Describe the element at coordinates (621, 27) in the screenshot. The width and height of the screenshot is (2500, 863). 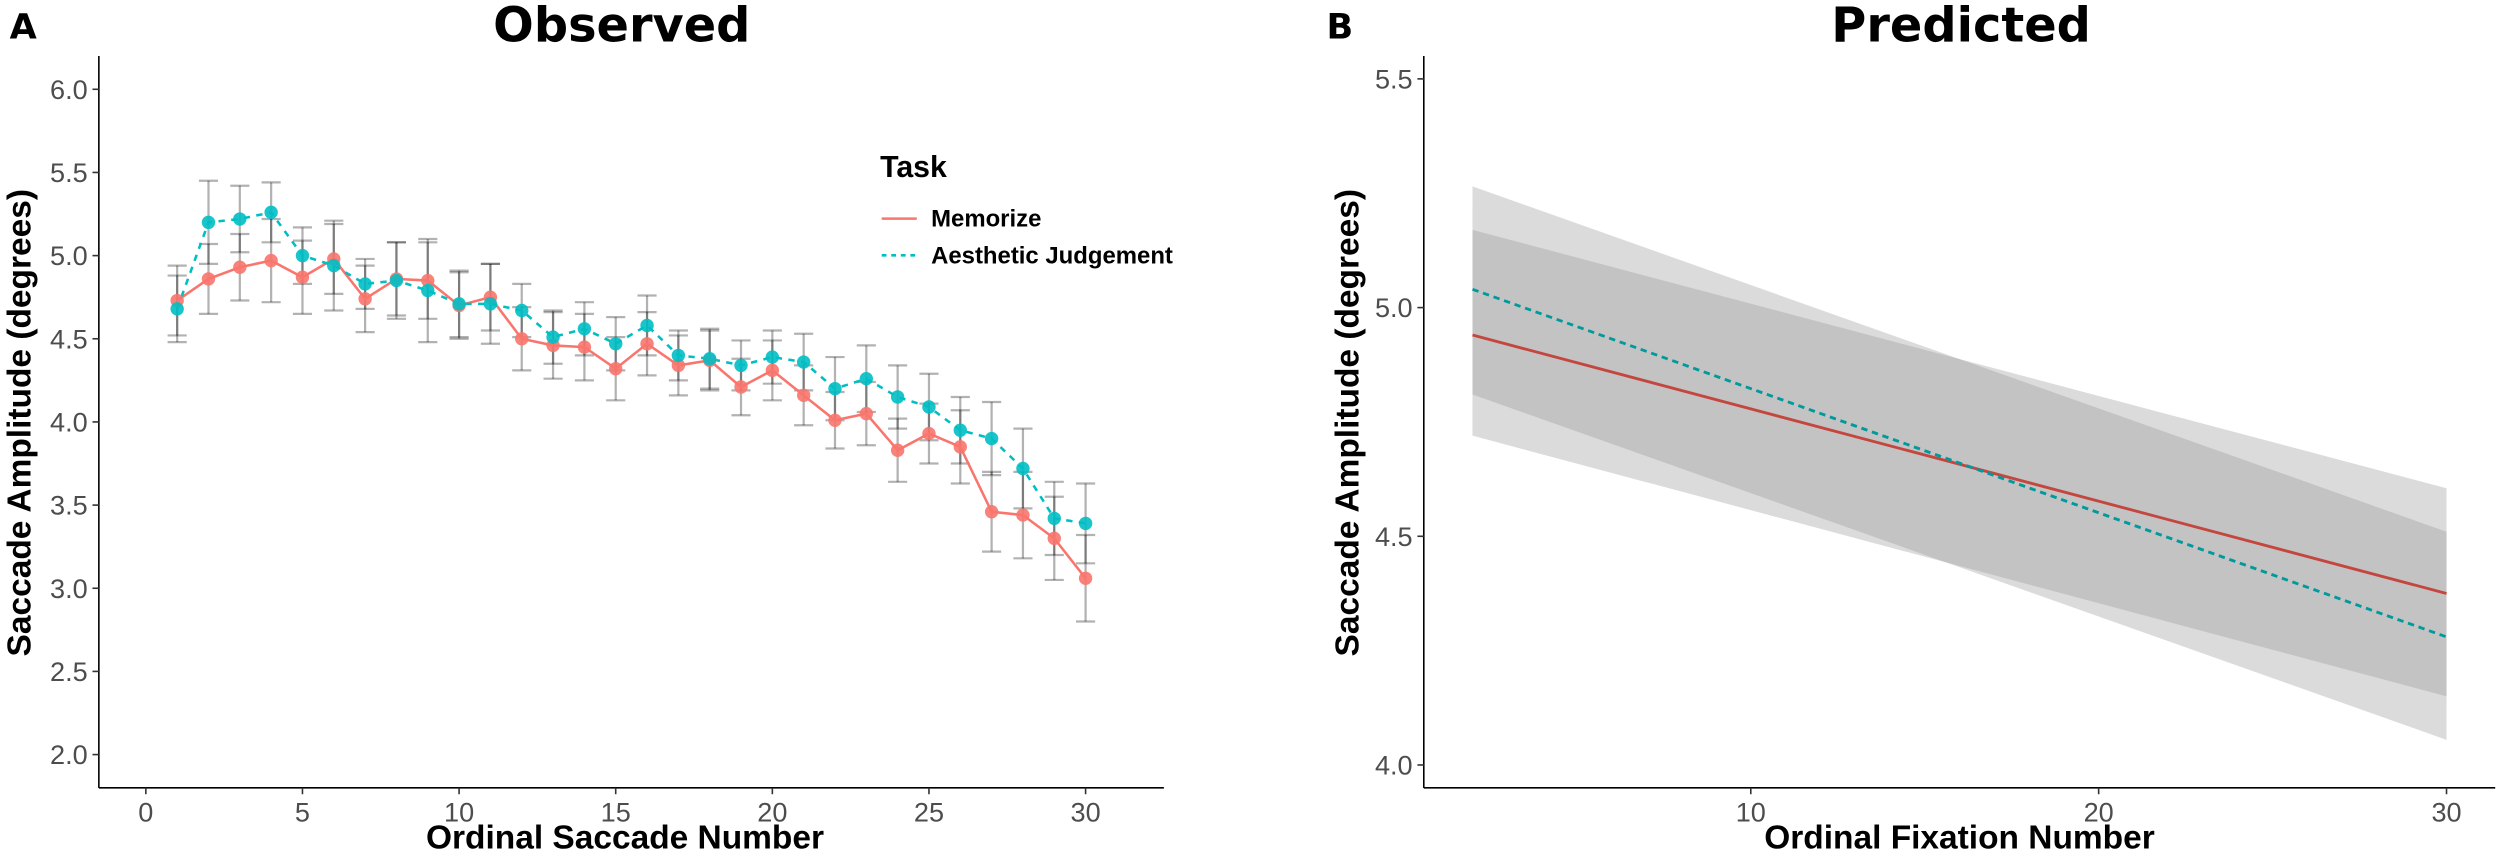
I see `chart-title-a: Observed` at that location.